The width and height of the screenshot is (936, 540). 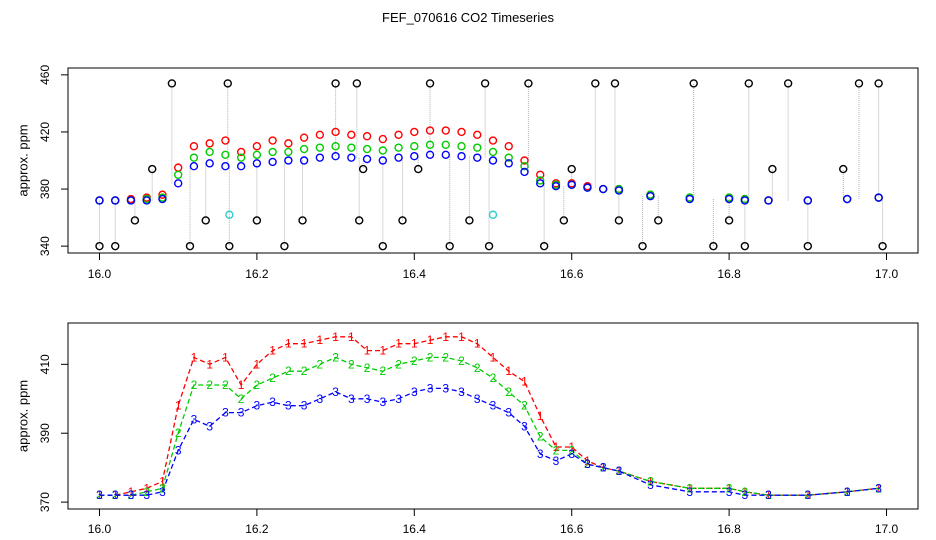 I want to click on x-tick-label: 16.0, so click(x=100, y=529).